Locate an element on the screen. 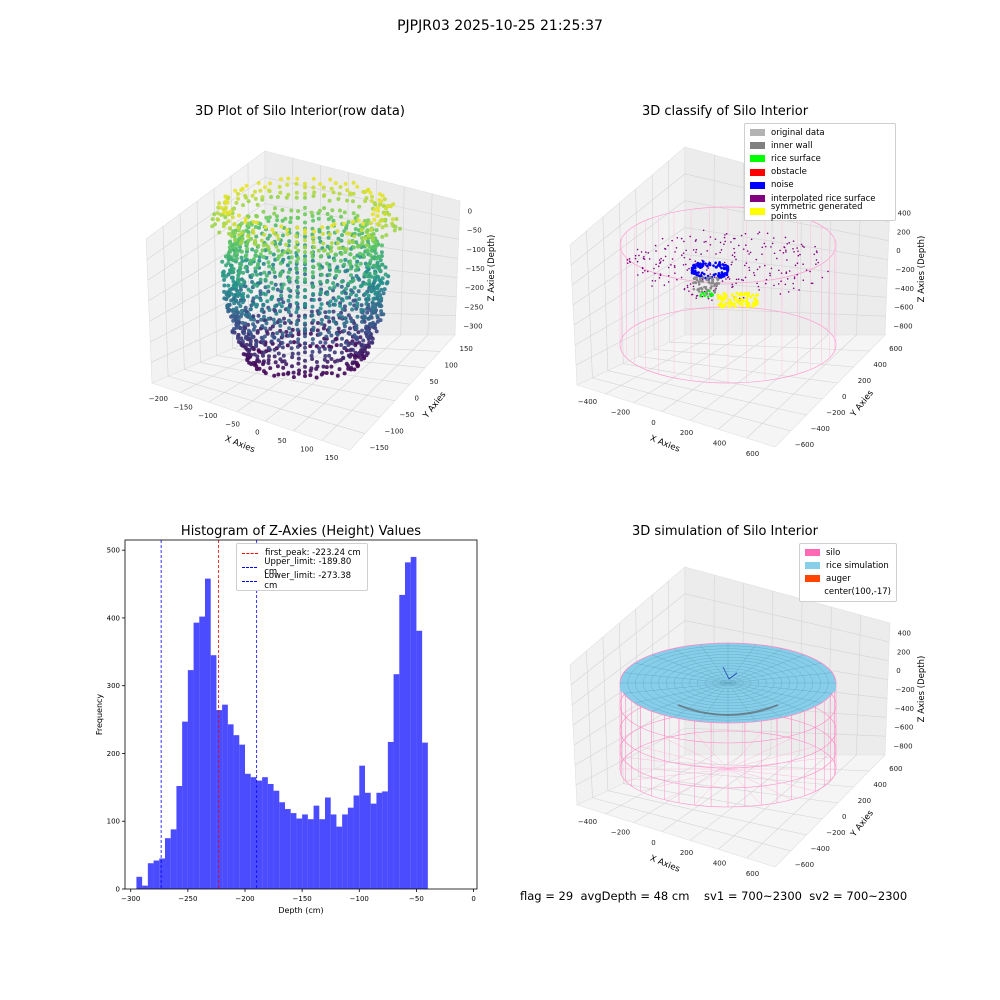  panel2-x-axis-label: X Axies is located at coordinates (664, 444).